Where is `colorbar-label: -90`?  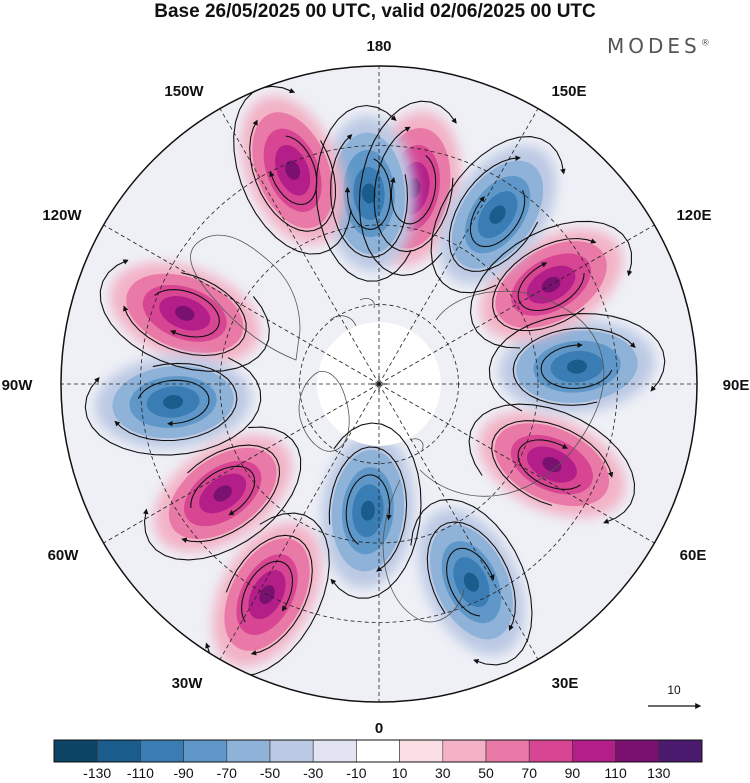
colorbar-label: -90 is located at coordinates (183, 773).